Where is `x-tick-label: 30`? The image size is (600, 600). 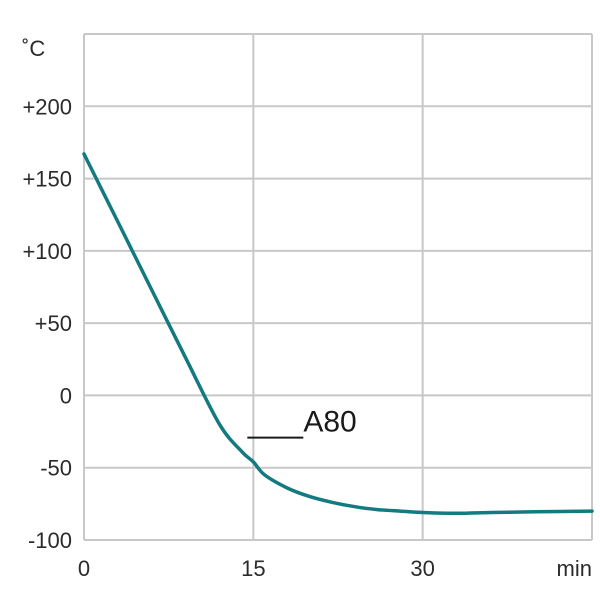
x-tick-label: 30 is located at coordinates (422, 568).